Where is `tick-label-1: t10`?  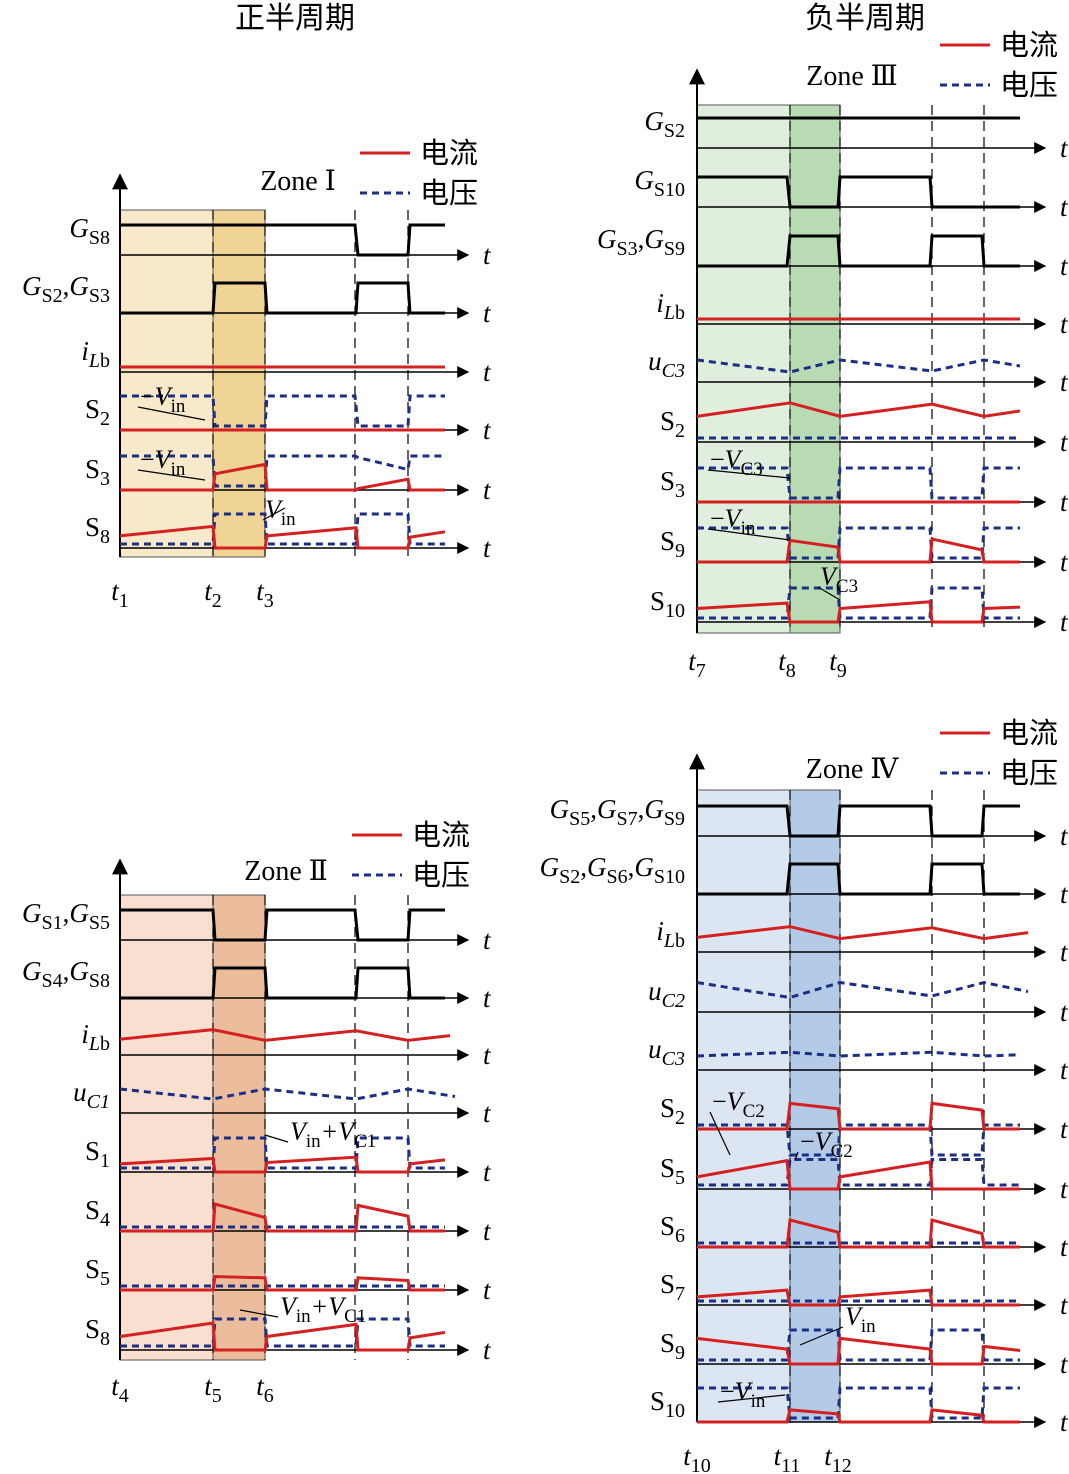
tick-label-1: t10 is located at coordinates (697, 1457).